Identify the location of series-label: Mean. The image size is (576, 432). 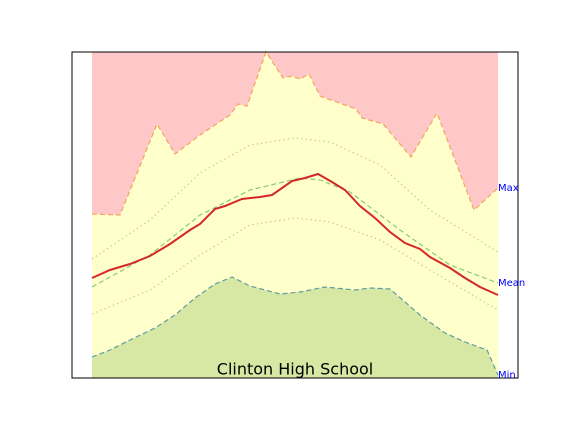
(511, 283).